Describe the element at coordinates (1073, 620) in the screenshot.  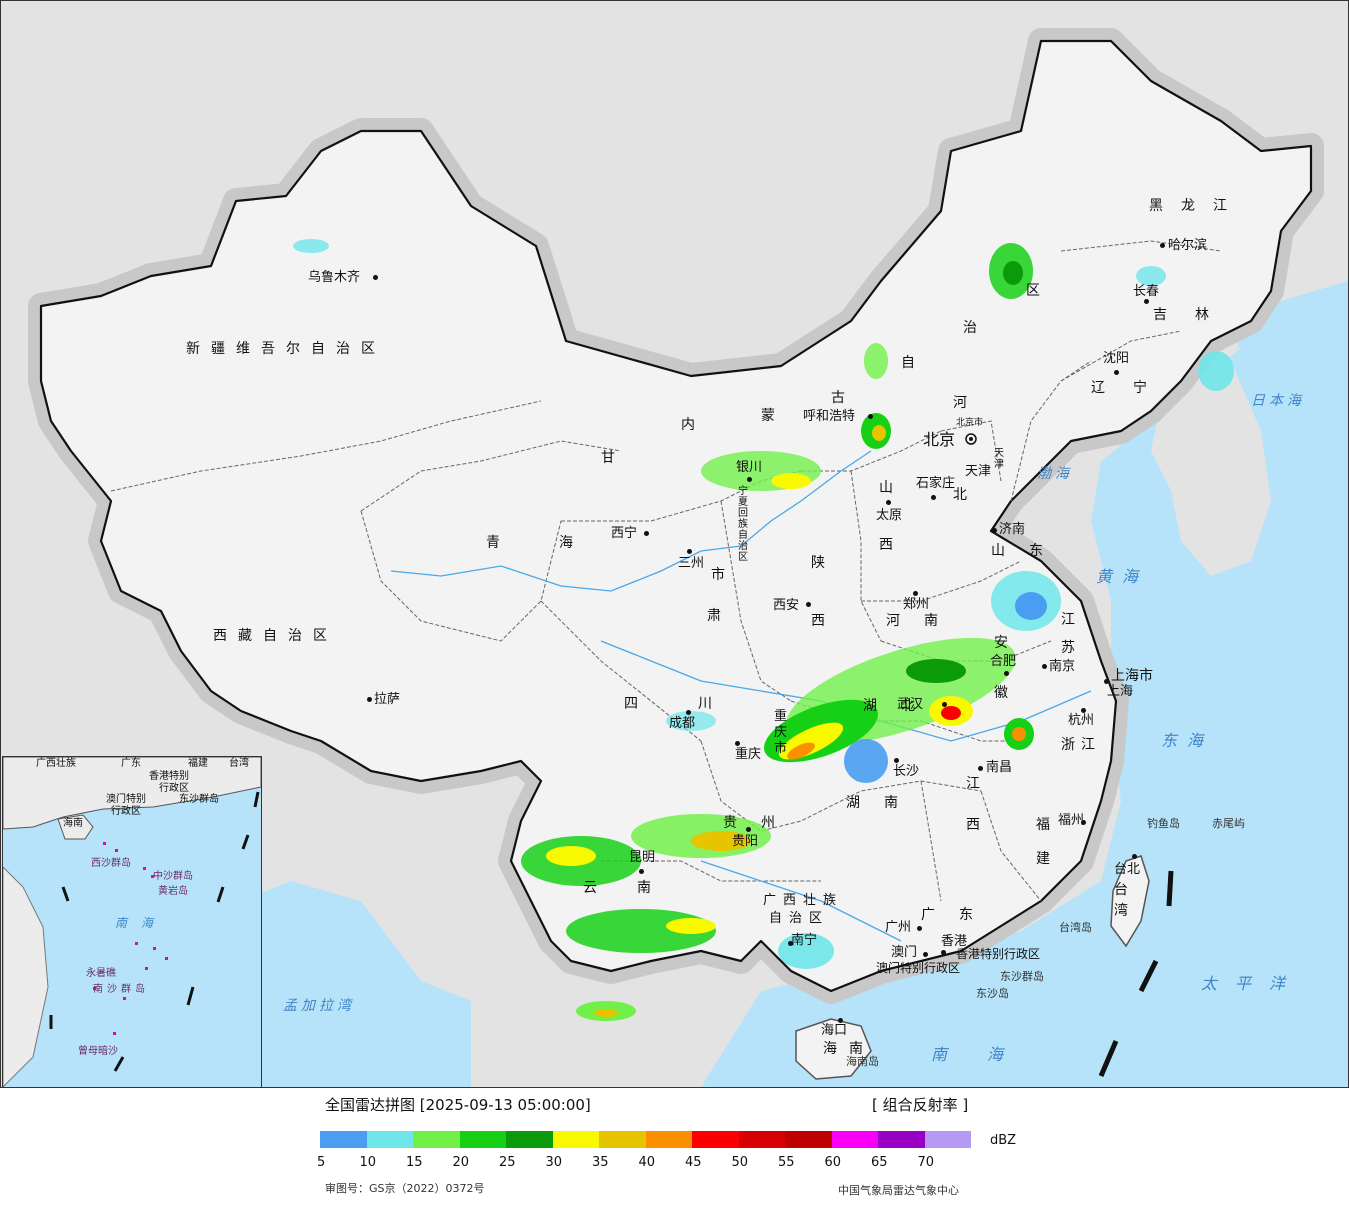
I see `label-jiangsu-1: 江` at that location.